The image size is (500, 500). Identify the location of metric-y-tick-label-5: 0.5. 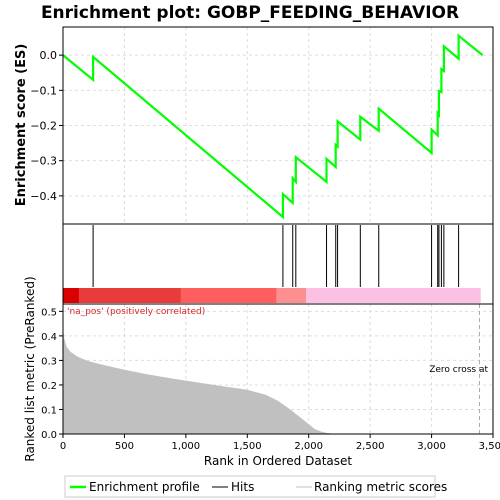
(49, 312).